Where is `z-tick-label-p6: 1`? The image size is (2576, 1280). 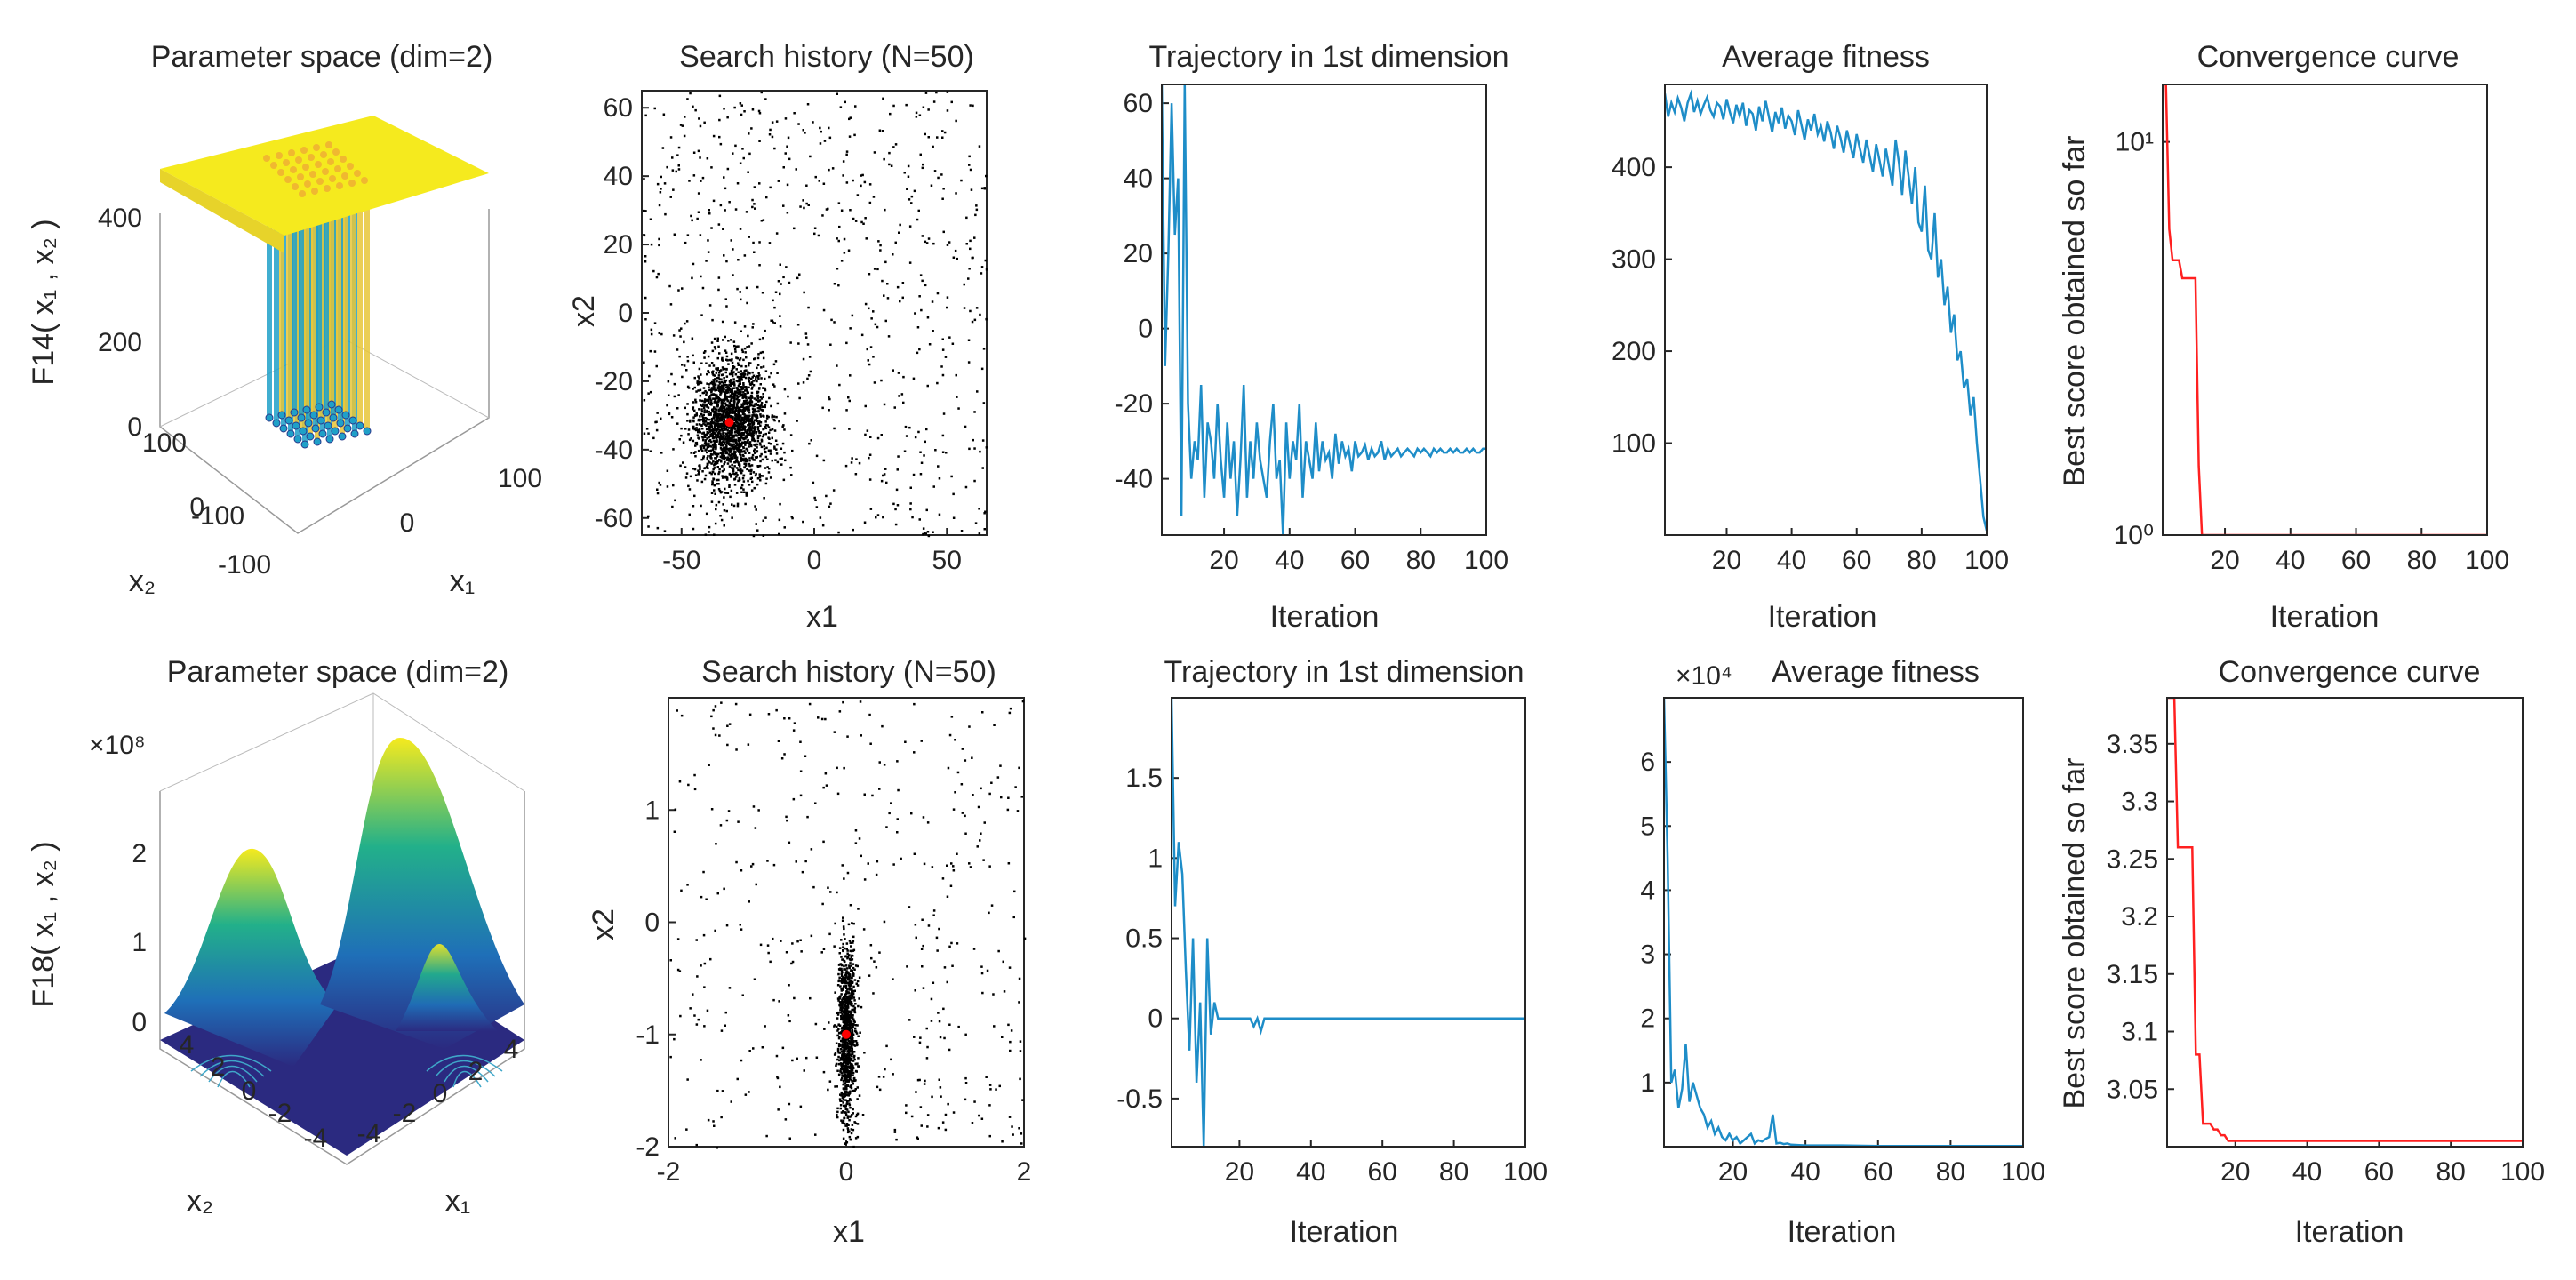 z-tick-label-p6: 1 is located at coordinates (139, 942).